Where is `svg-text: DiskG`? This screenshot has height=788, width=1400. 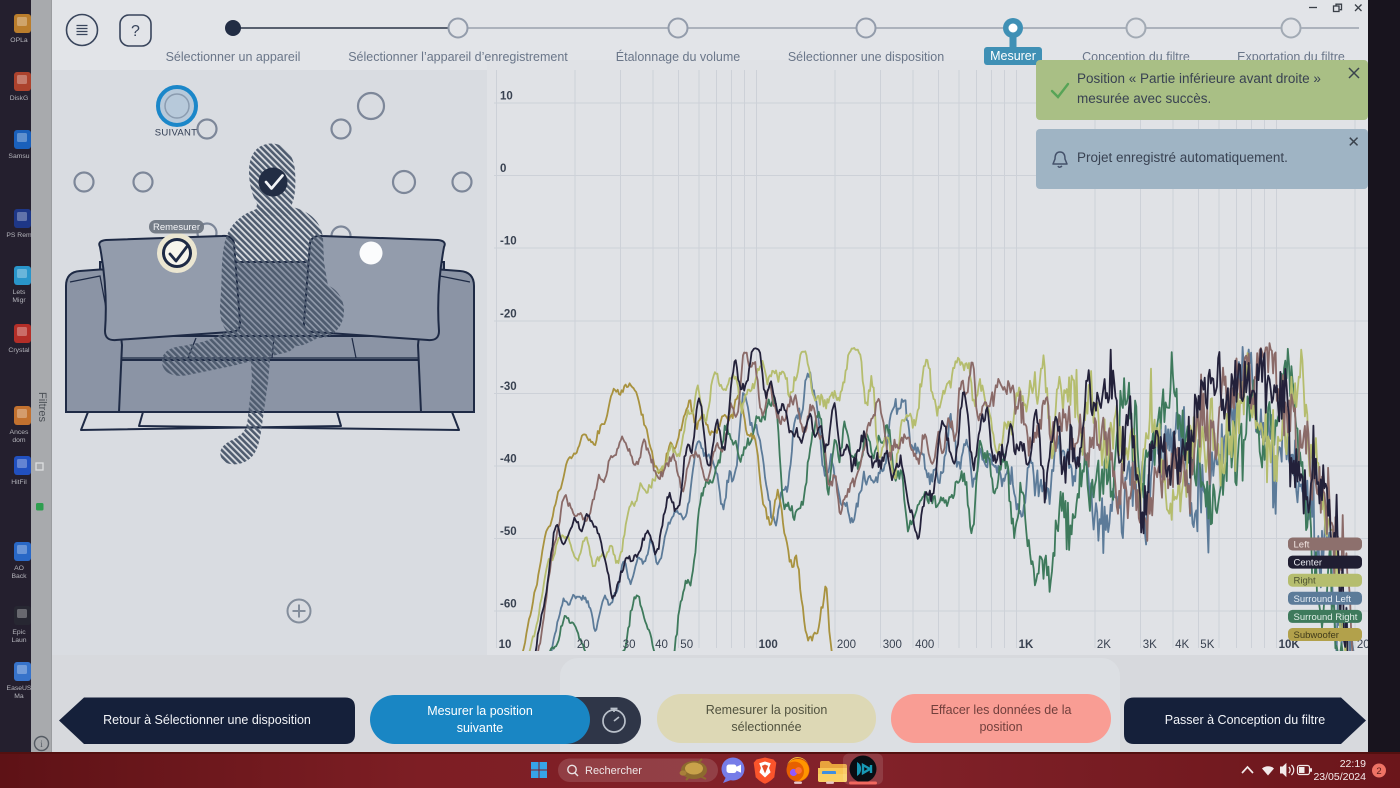 svg-text: DiskG is located at coordinates (19, 98).